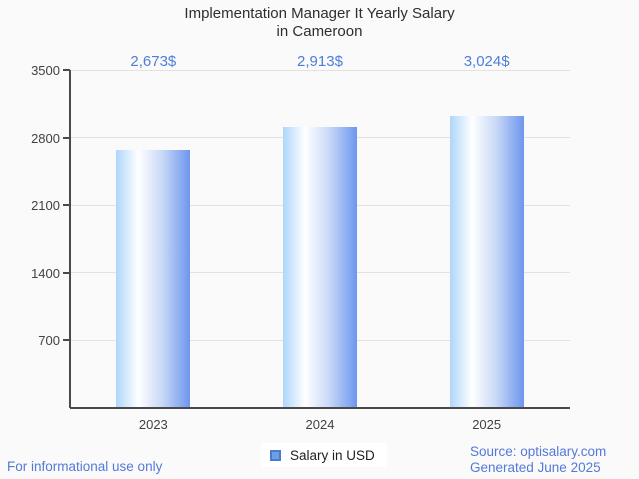 The height and width of the screenshot is (479, 639). What do you see at coordinates (332, 455) in the screenshot?
I see `legend-label: Salary in USD` at bounding box center [332, 455].